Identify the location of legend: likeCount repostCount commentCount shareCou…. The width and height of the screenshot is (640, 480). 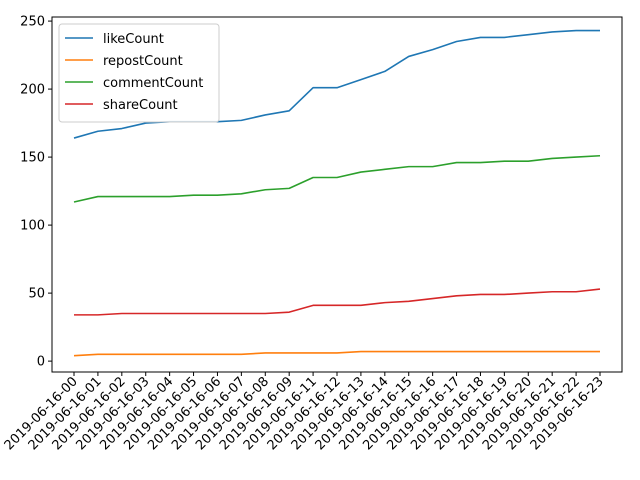
(139, 73).